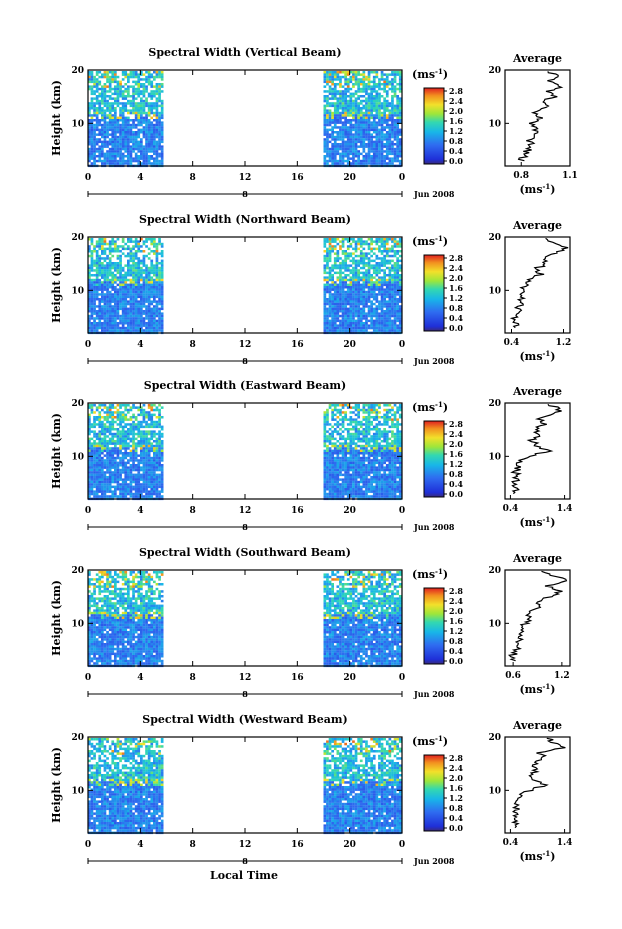  I want to click on colorbar-tick-label: 1.6, so click(456, 288).